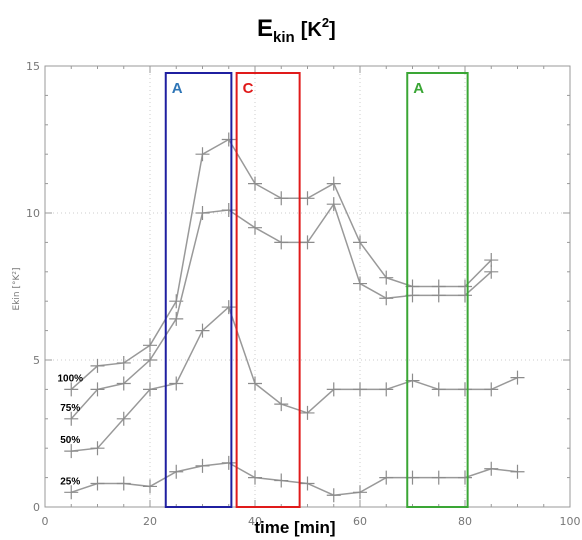 This screenshot has width=582, height=540. I want to click on series-label: 50%, so click(70, 440).